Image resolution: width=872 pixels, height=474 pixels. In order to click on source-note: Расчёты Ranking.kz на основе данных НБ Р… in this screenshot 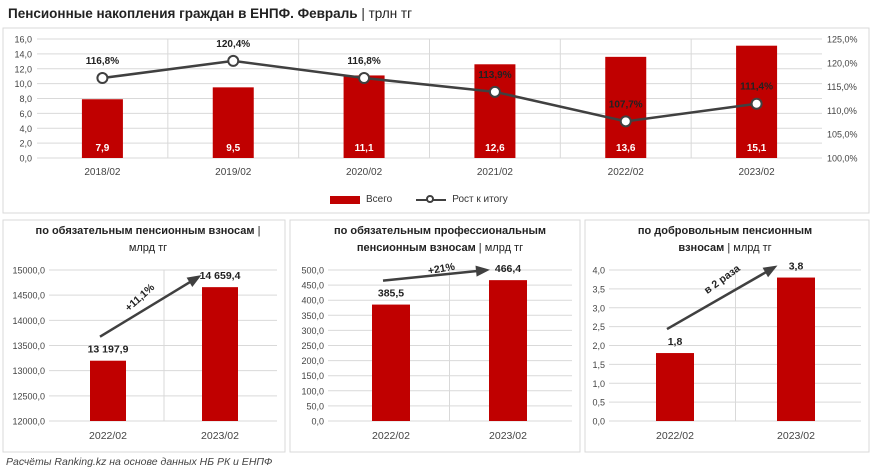, I will do `click(139, 462)`.